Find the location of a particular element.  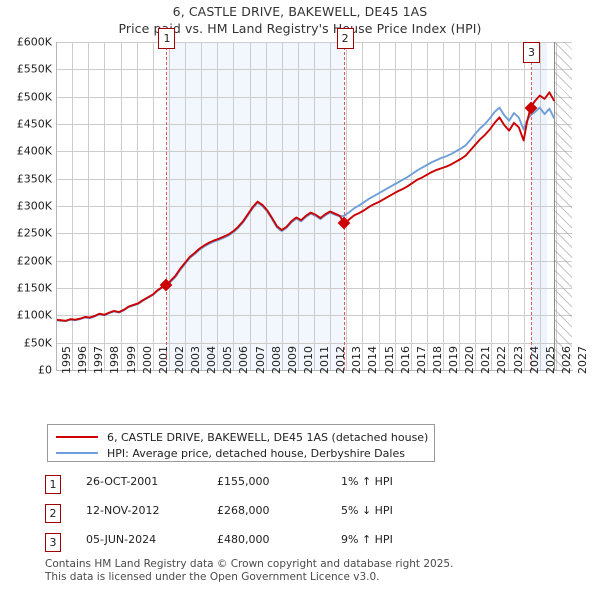

x-axis-tick-label: 2011 is located at coordinates (324, 360).